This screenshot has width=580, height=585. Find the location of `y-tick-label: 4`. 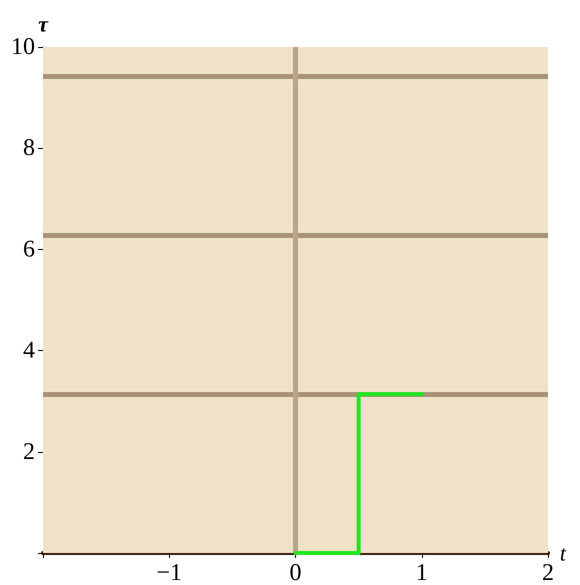

y-tick-label: 4 is located at coordinates (29, 351).